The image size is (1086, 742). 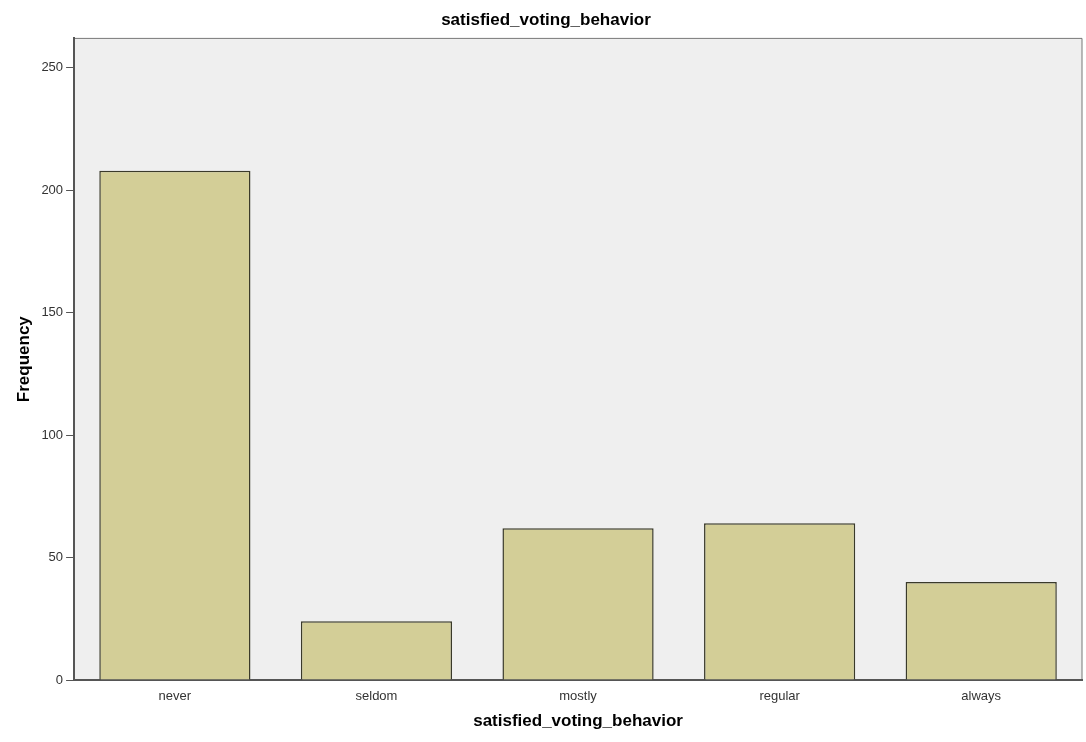 I want to click on x-axis-title: satisfied_voting_behavior, so click(x=578, y=721).